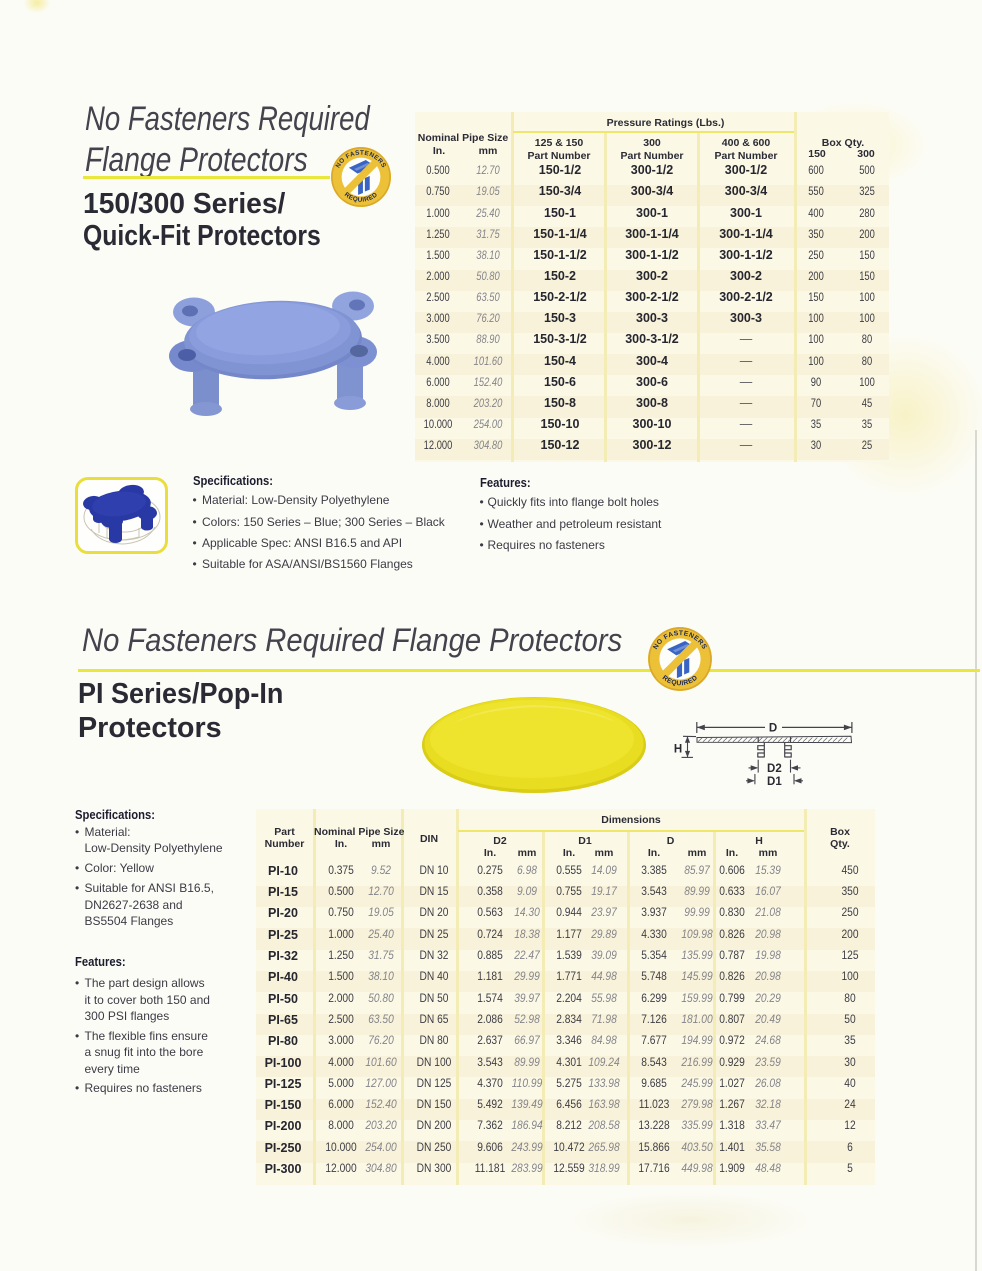 This screenshot has width=982, height=1271. What do you see at coordinates (774, 769) in the screenshot?
I see `svg-text: D2` at bounding box center [774, 769].